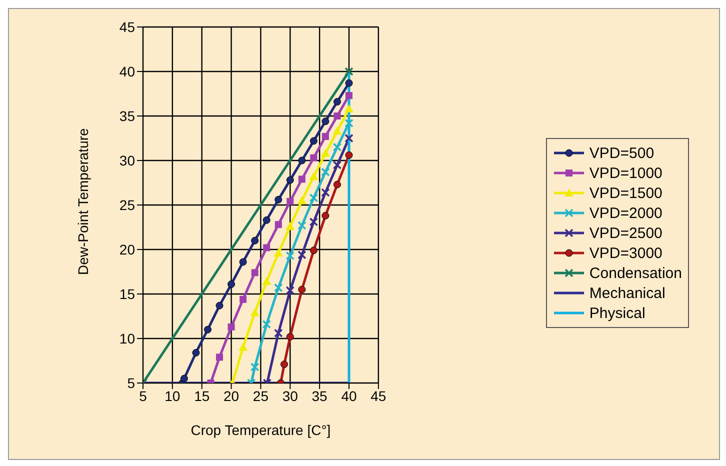 This screenshot has width=726, height=466. I want to click on x-tick-label: 20, so click(231, 396).